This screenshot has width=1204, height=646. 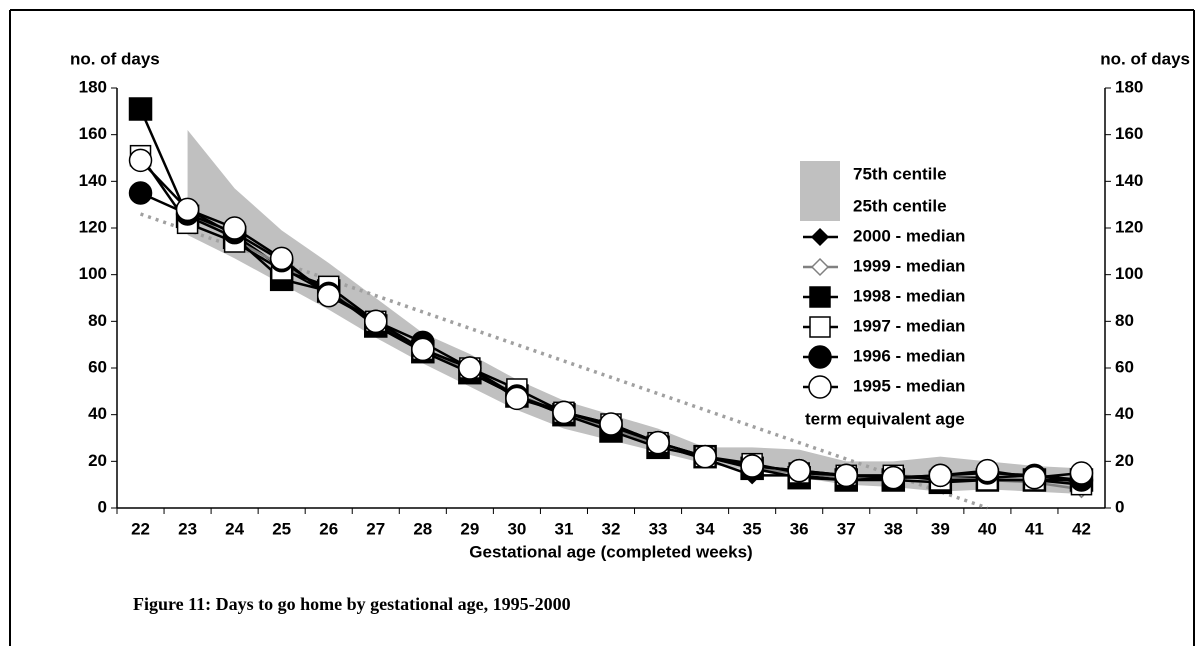 What do you see at coordinates (1034, 528) in the screenshot?
I see `x-tick-label: 41` at bounding box center [1034, 528].